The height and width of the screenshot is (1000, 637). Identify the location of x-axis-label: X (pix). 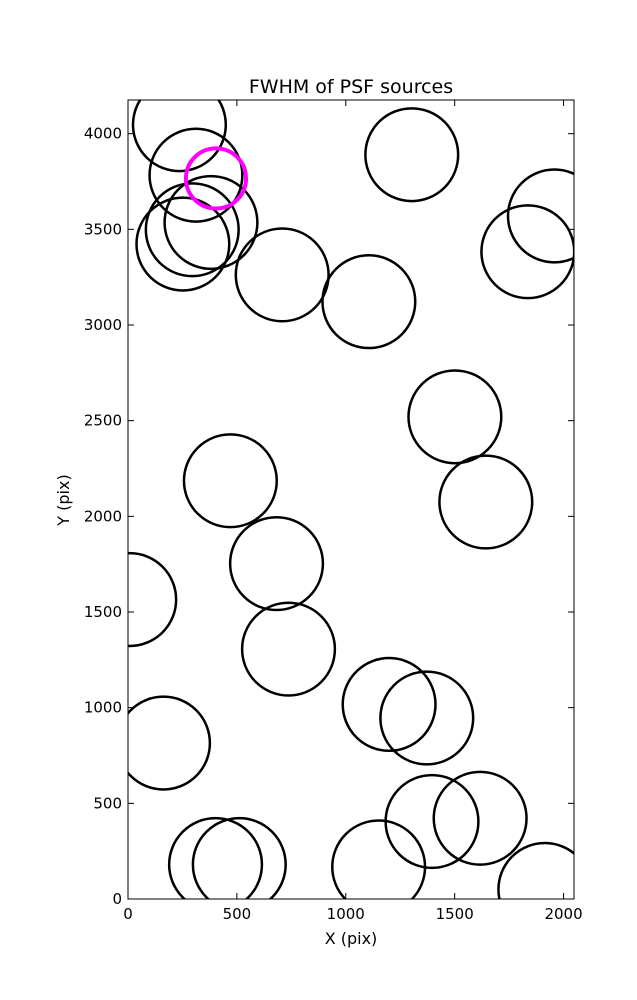
(351, 938).